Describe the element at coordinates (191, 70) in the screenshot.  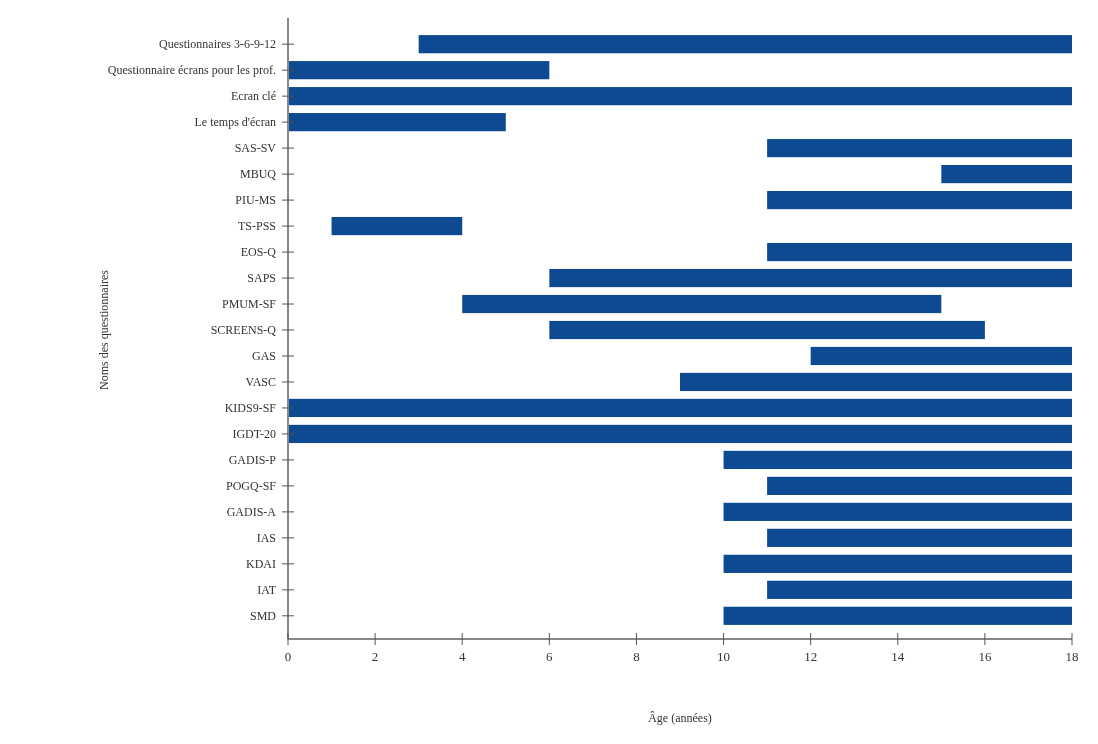
I see `y-tick-label: Questionnaire écrans pour les prof.` at that location.